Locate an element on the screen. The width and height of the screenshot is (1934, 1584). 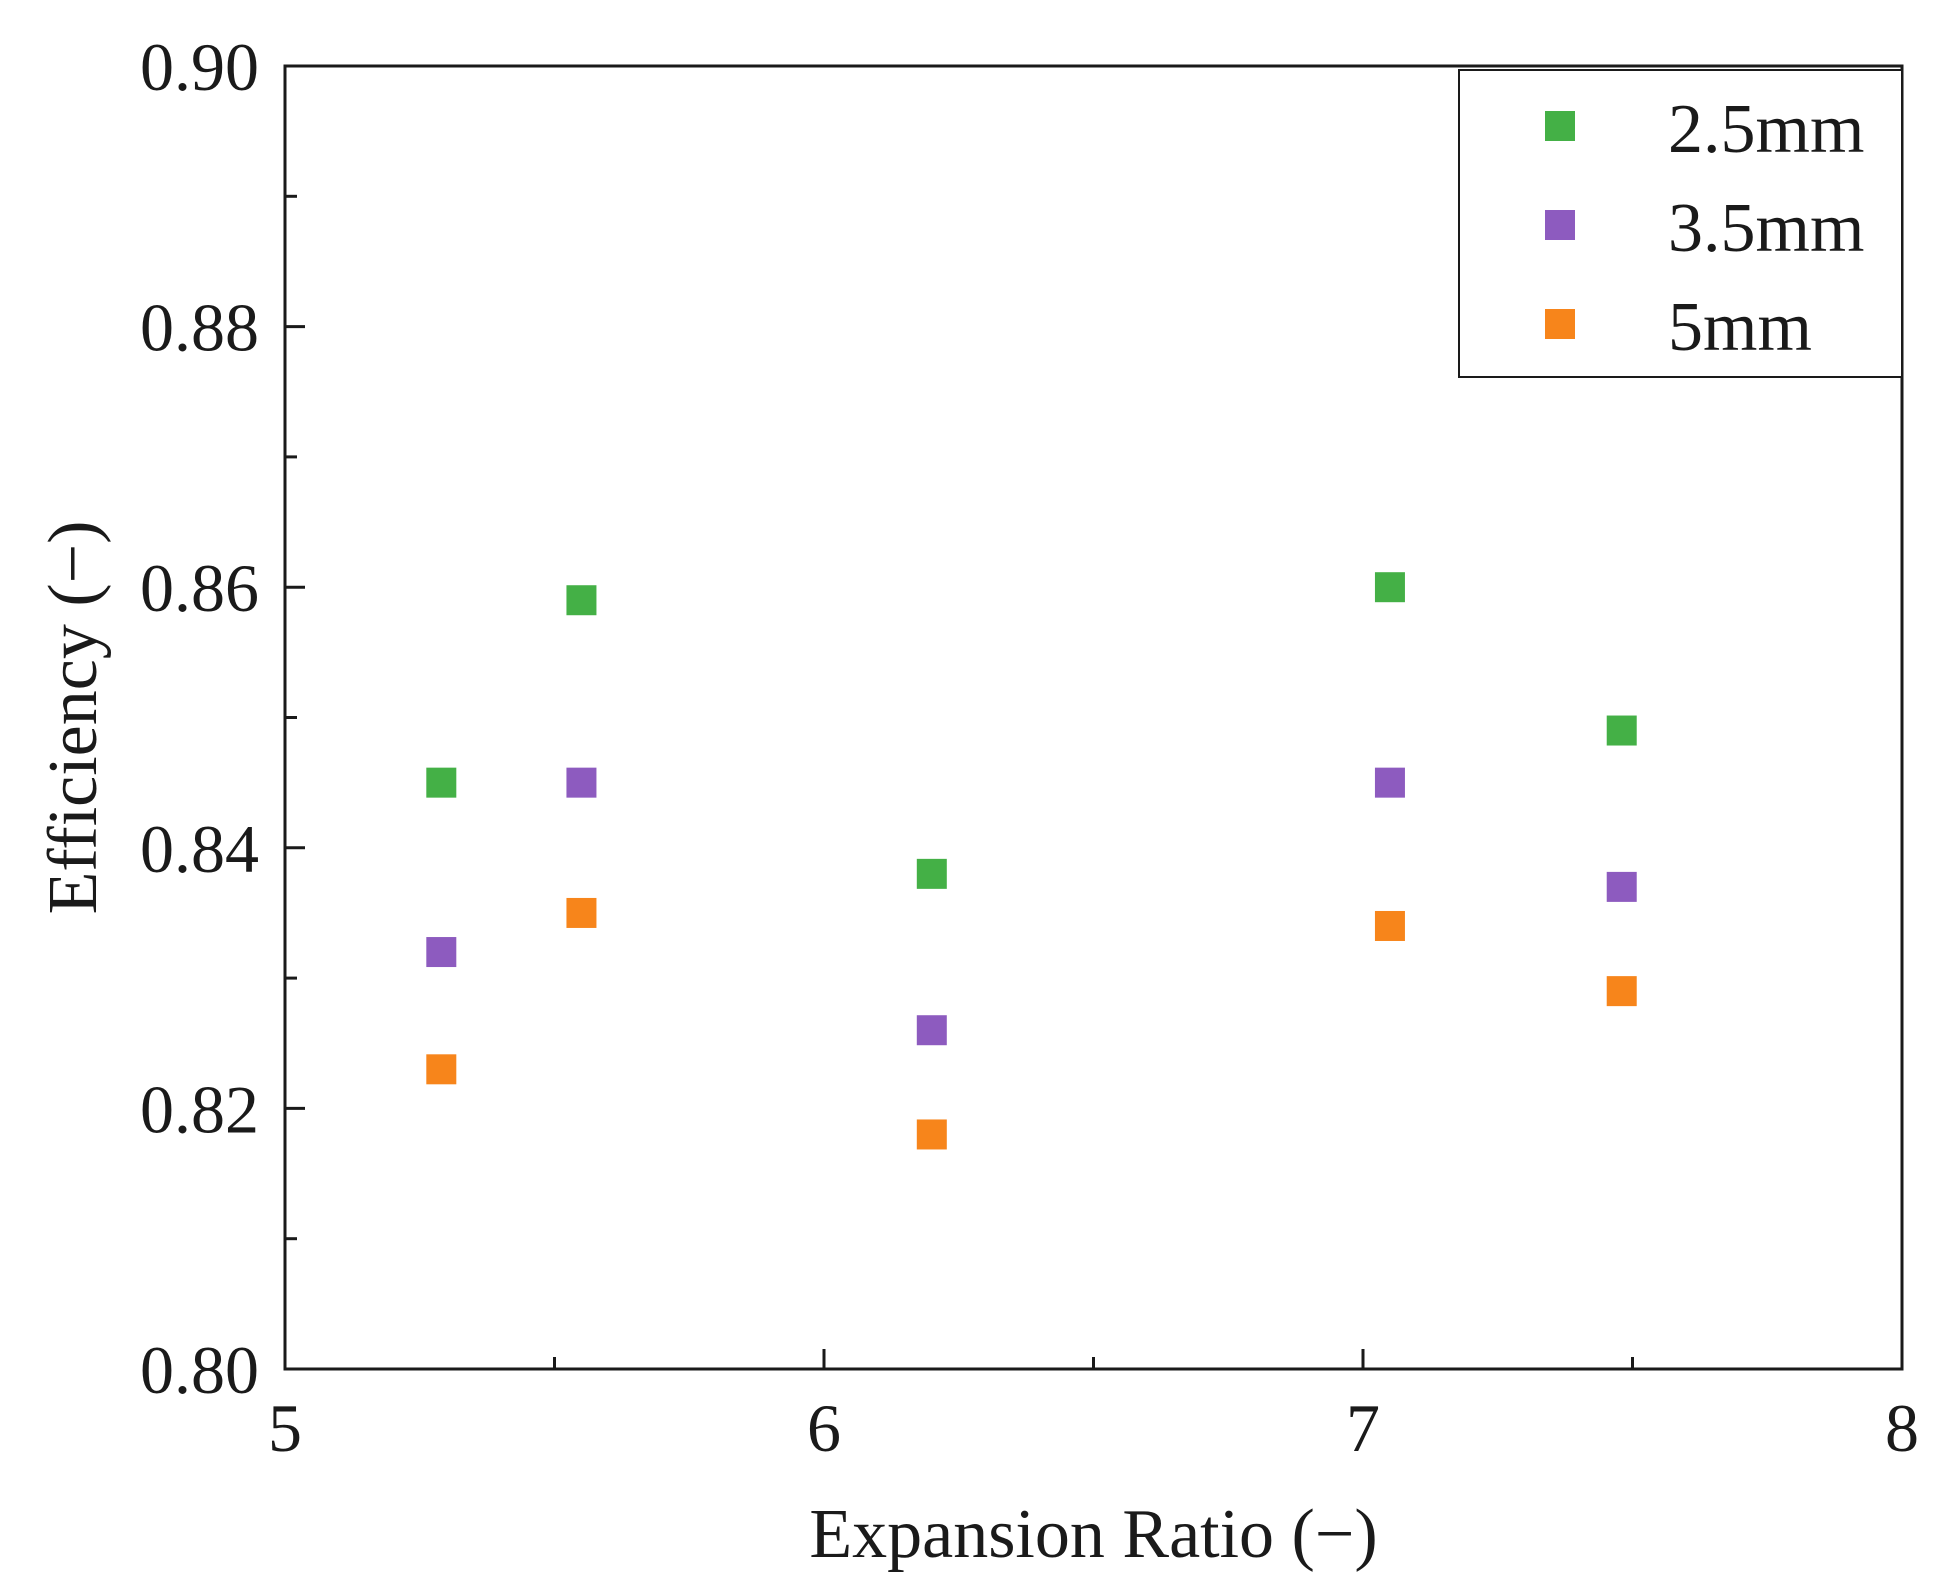
legend-marker-2_5mm is located at coordinates (1560, 126).